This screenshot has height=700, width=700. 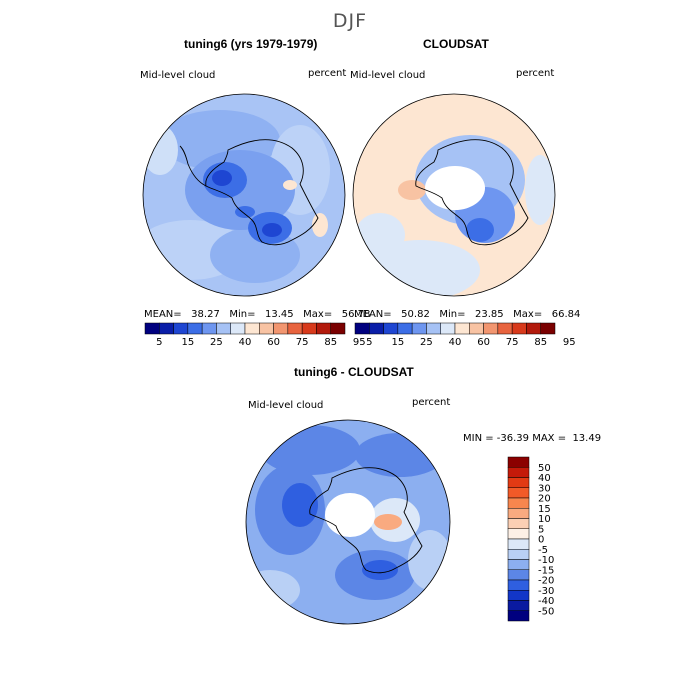 What do you see at coordinates (159, 342) in the screenshot?
I see `panel1-colorbar-tick-label: 5` at bounding box center [159, 342].